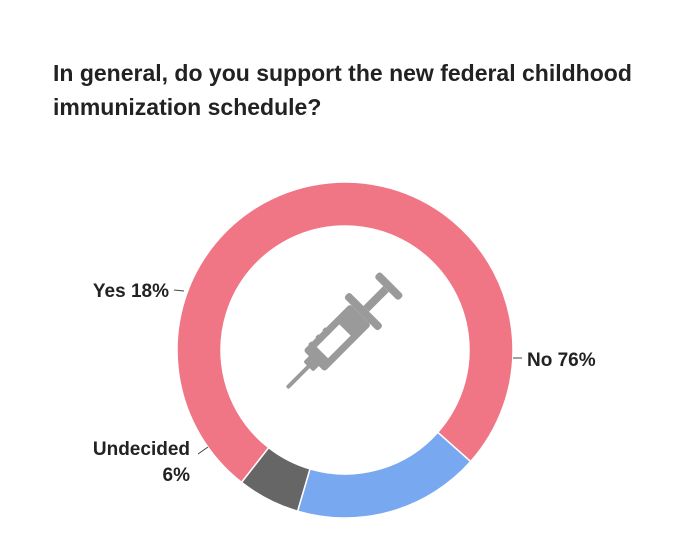 This screenshot has width=690, height=549. I want to click on slice-undecided, so click(275, 479).